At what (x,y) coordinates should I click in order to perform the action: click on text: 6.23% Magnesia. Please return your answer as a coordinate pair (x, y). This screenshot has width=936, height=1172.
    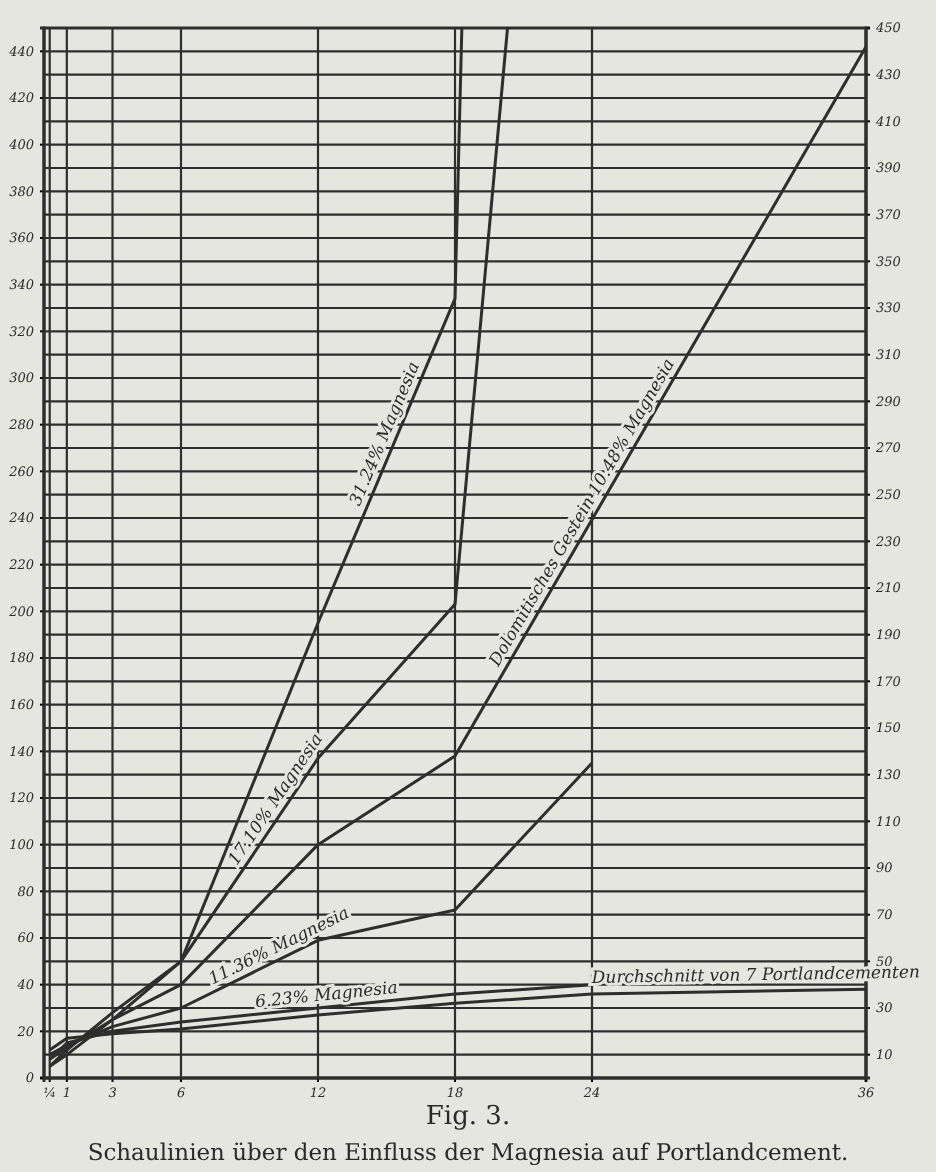
    Looking at the image, I should click on (326, 996).